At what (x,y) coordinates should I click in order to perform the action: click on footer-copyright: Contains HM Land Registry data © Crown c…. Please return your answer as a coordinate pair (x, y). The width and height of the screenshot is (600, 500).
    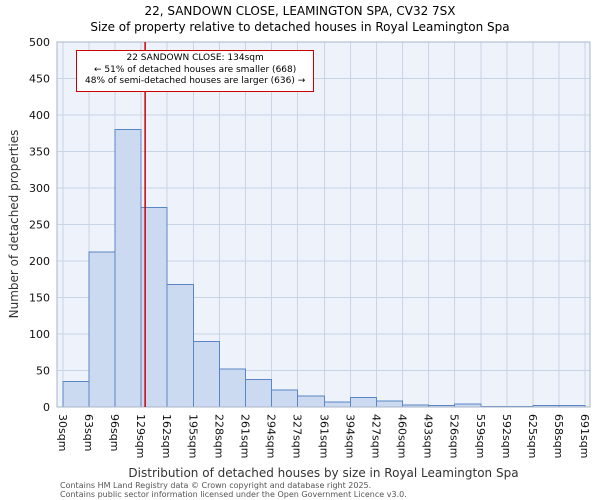
    Looking at the image, I should click on (216, 485).